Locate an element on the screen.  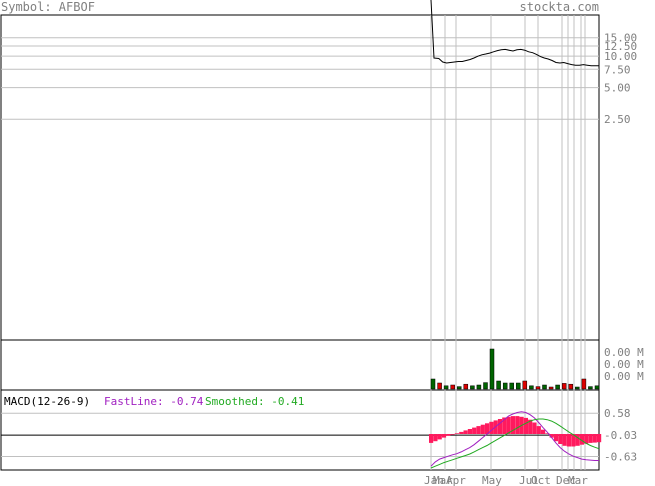
x-month-label: Jan is located at coordinates (434, 480).